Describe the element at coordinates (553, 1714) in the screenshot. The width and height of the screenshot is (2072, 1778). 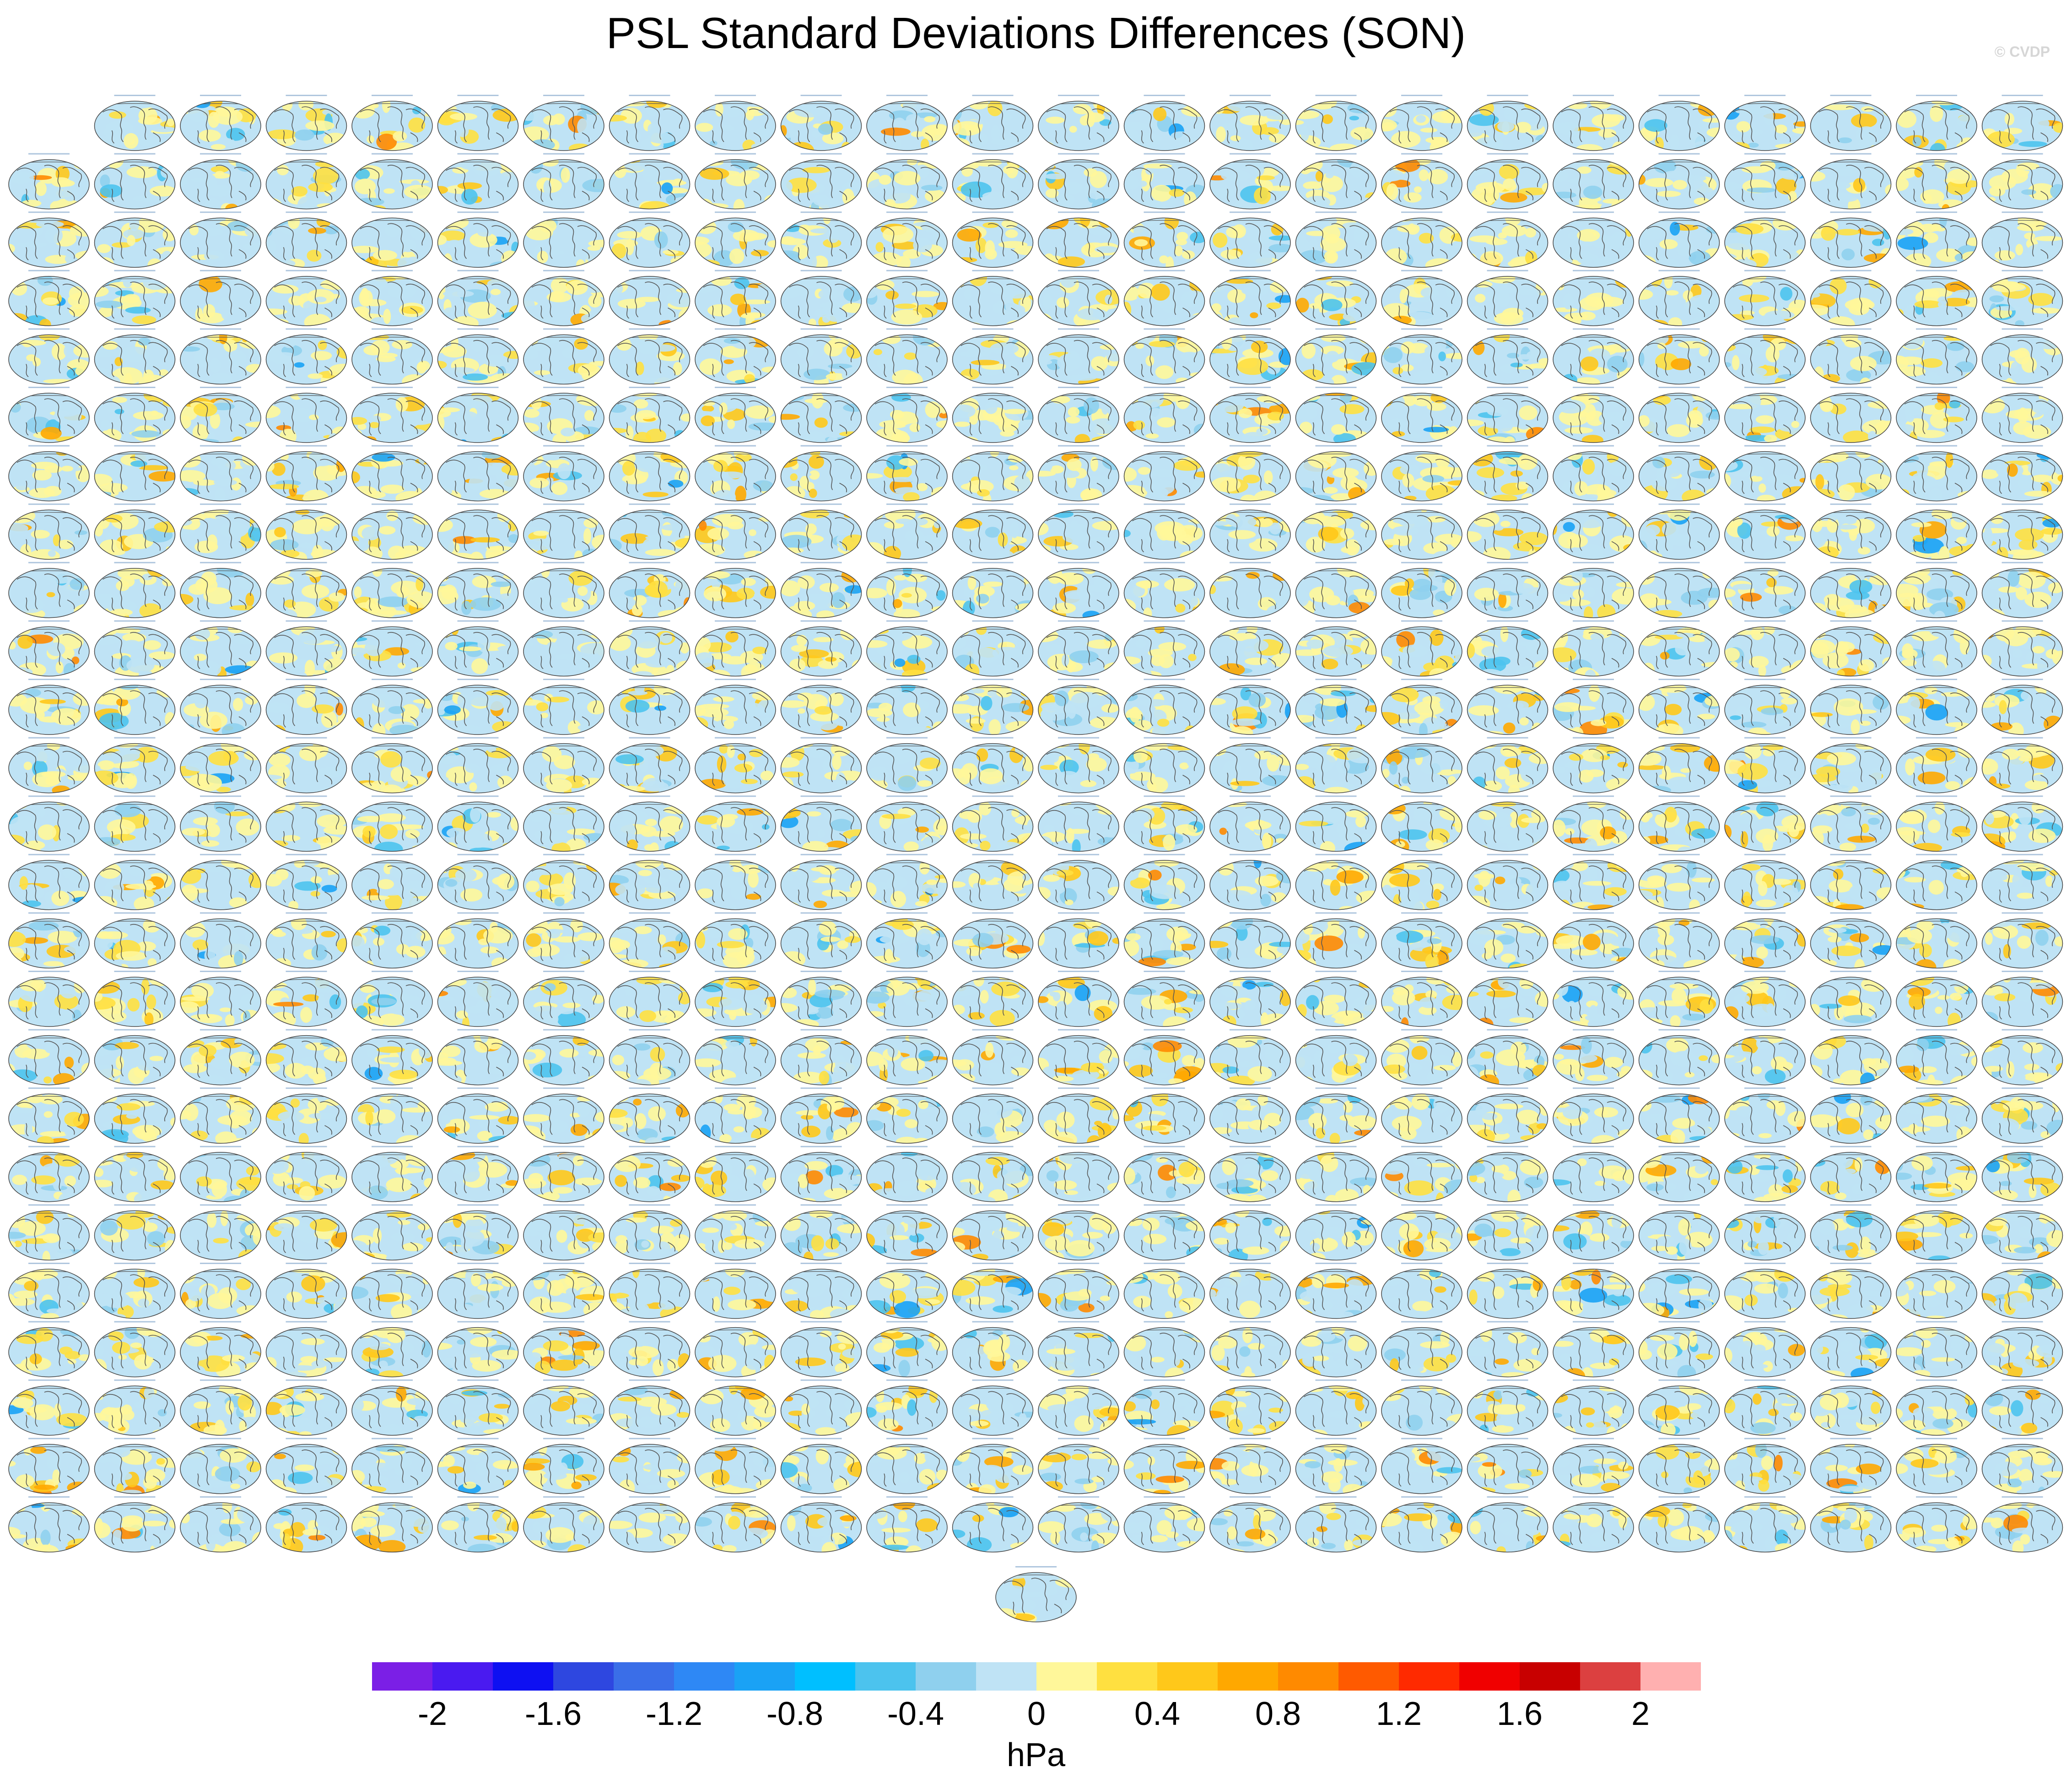
I see `colorbar-tick-label: -1.6` at that location.